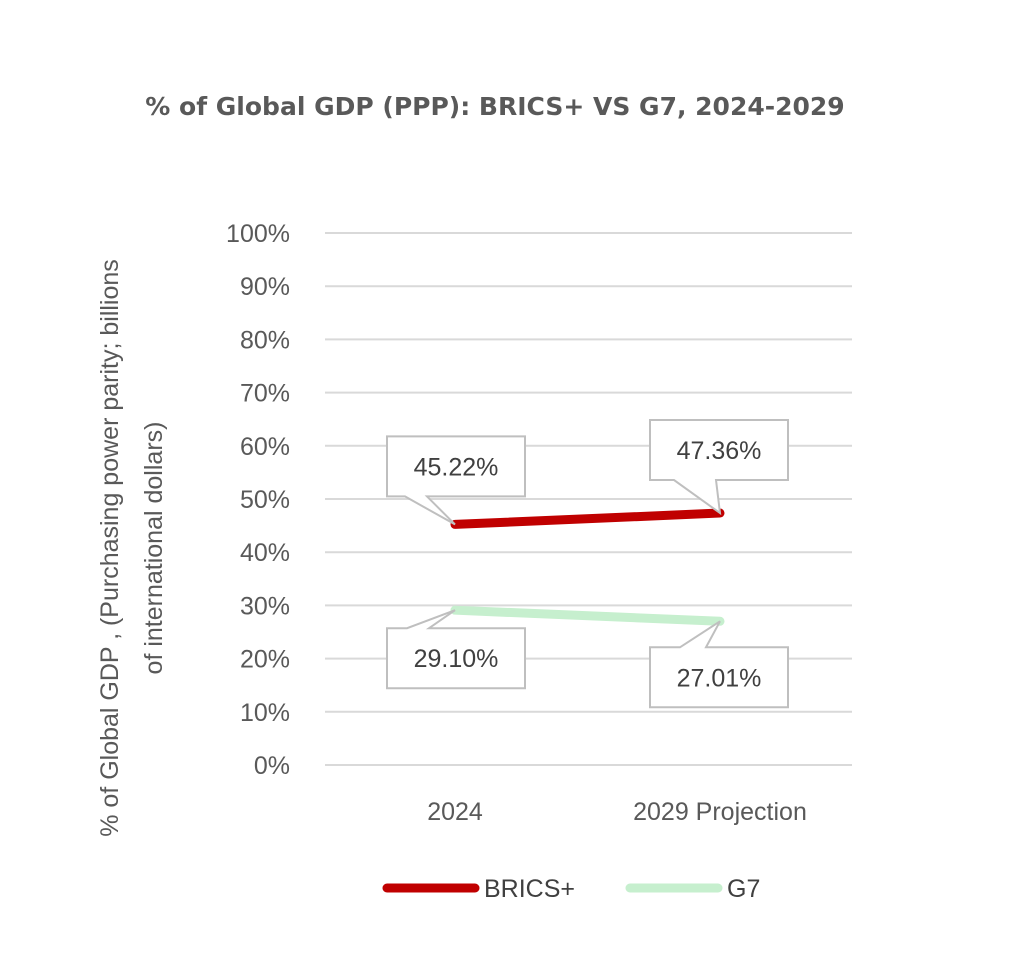 The image size is (1024, 960). I want to click on y-tick-label: 10%, so click(265, 713).